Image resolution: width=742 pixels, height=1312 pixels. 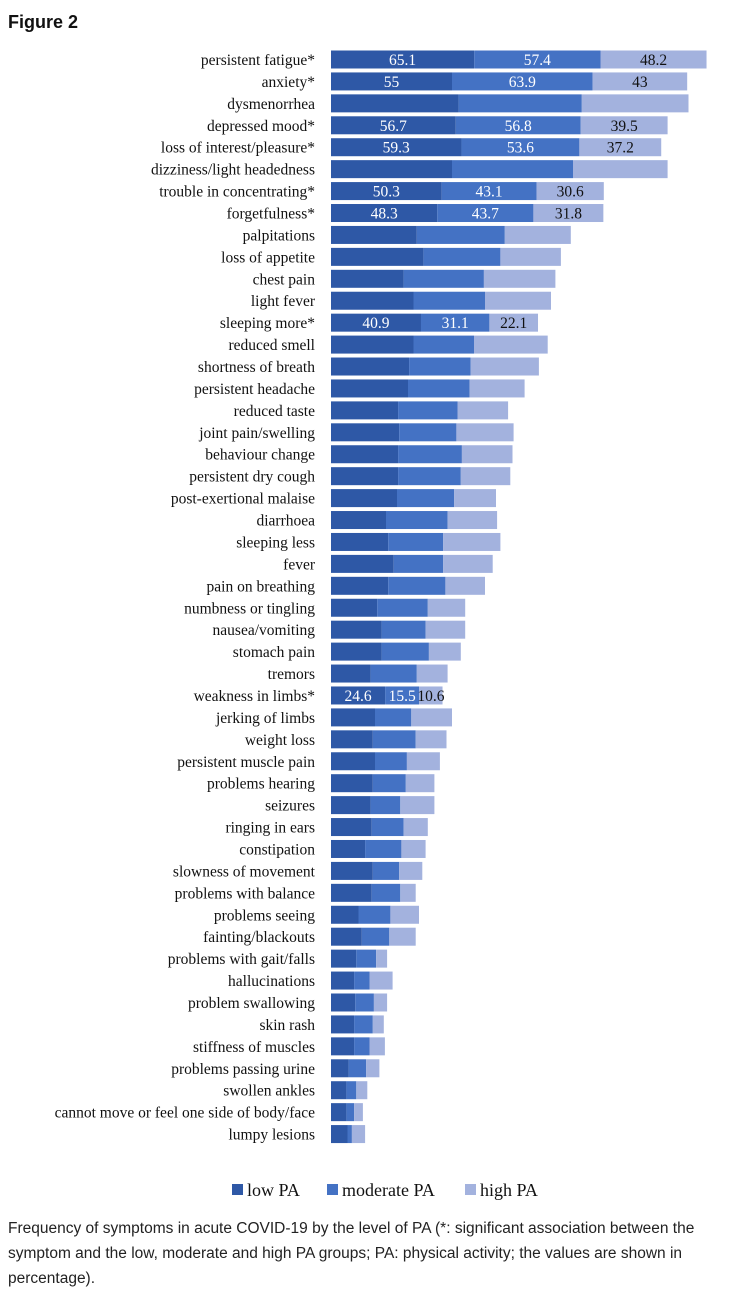 What do you see at coordinates (426, 498) in the screenshot?
I see `bar-moderate-pa-post-exertional-malaise` at bounding box center [426, 498].